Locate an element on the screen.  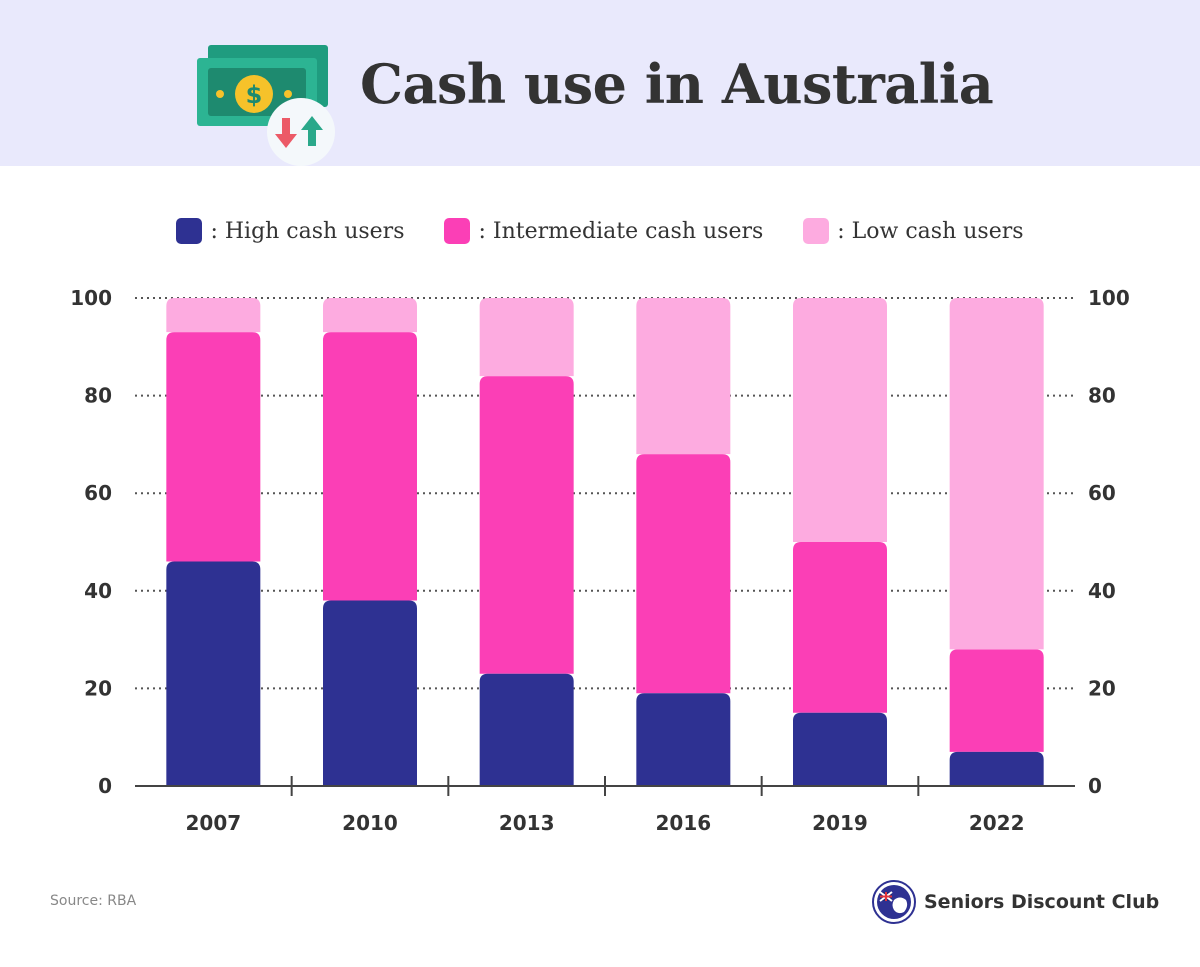
legend-swatch-high is located at coordinates (189, 231).